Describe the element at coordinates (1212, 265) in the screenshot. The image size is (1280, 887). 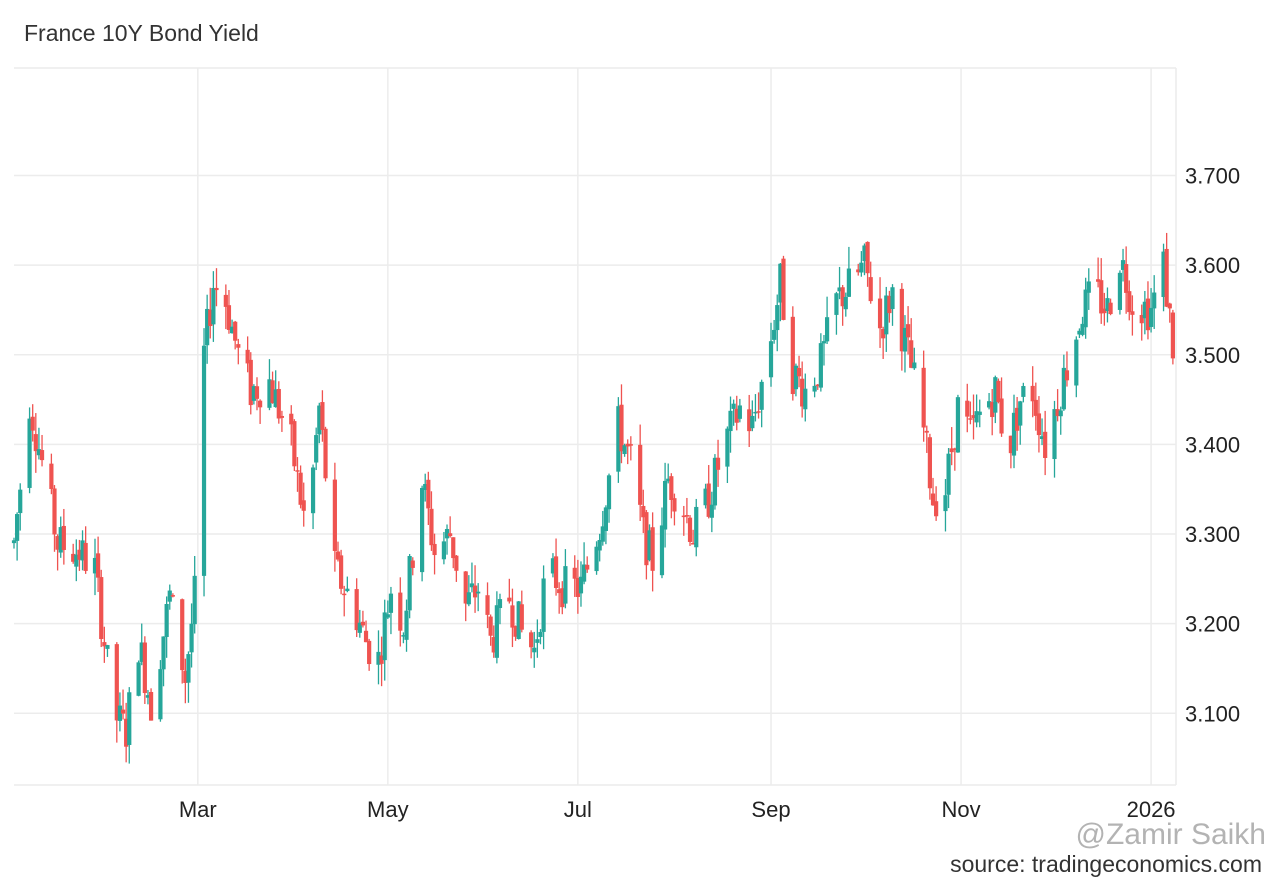
I see `y-tick-label: 3.600` at that location.